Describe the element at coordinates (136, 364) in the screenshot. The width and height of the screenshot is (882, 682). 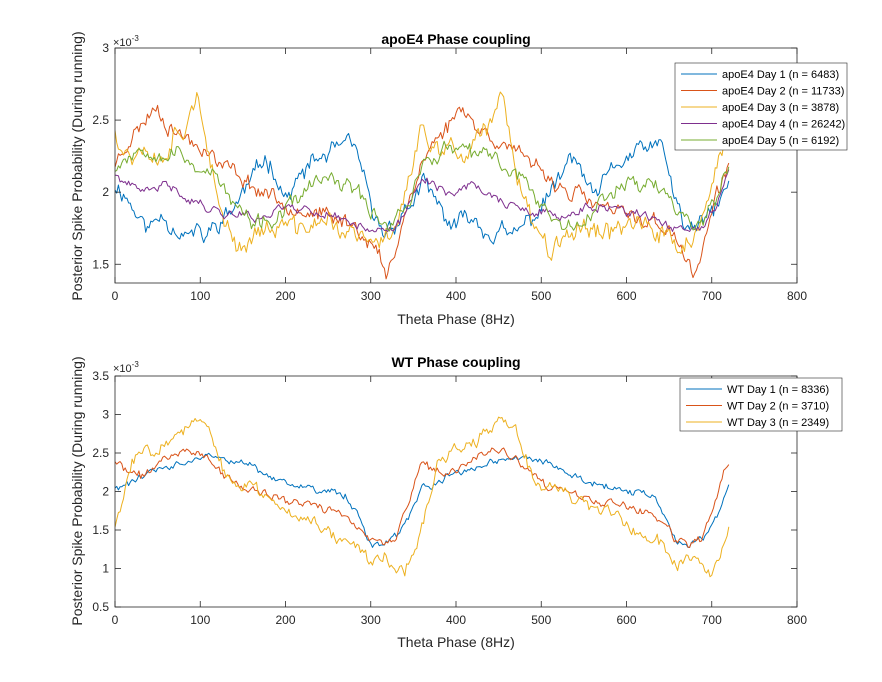
I see `wt-y-exponent-power: -3` at that location.